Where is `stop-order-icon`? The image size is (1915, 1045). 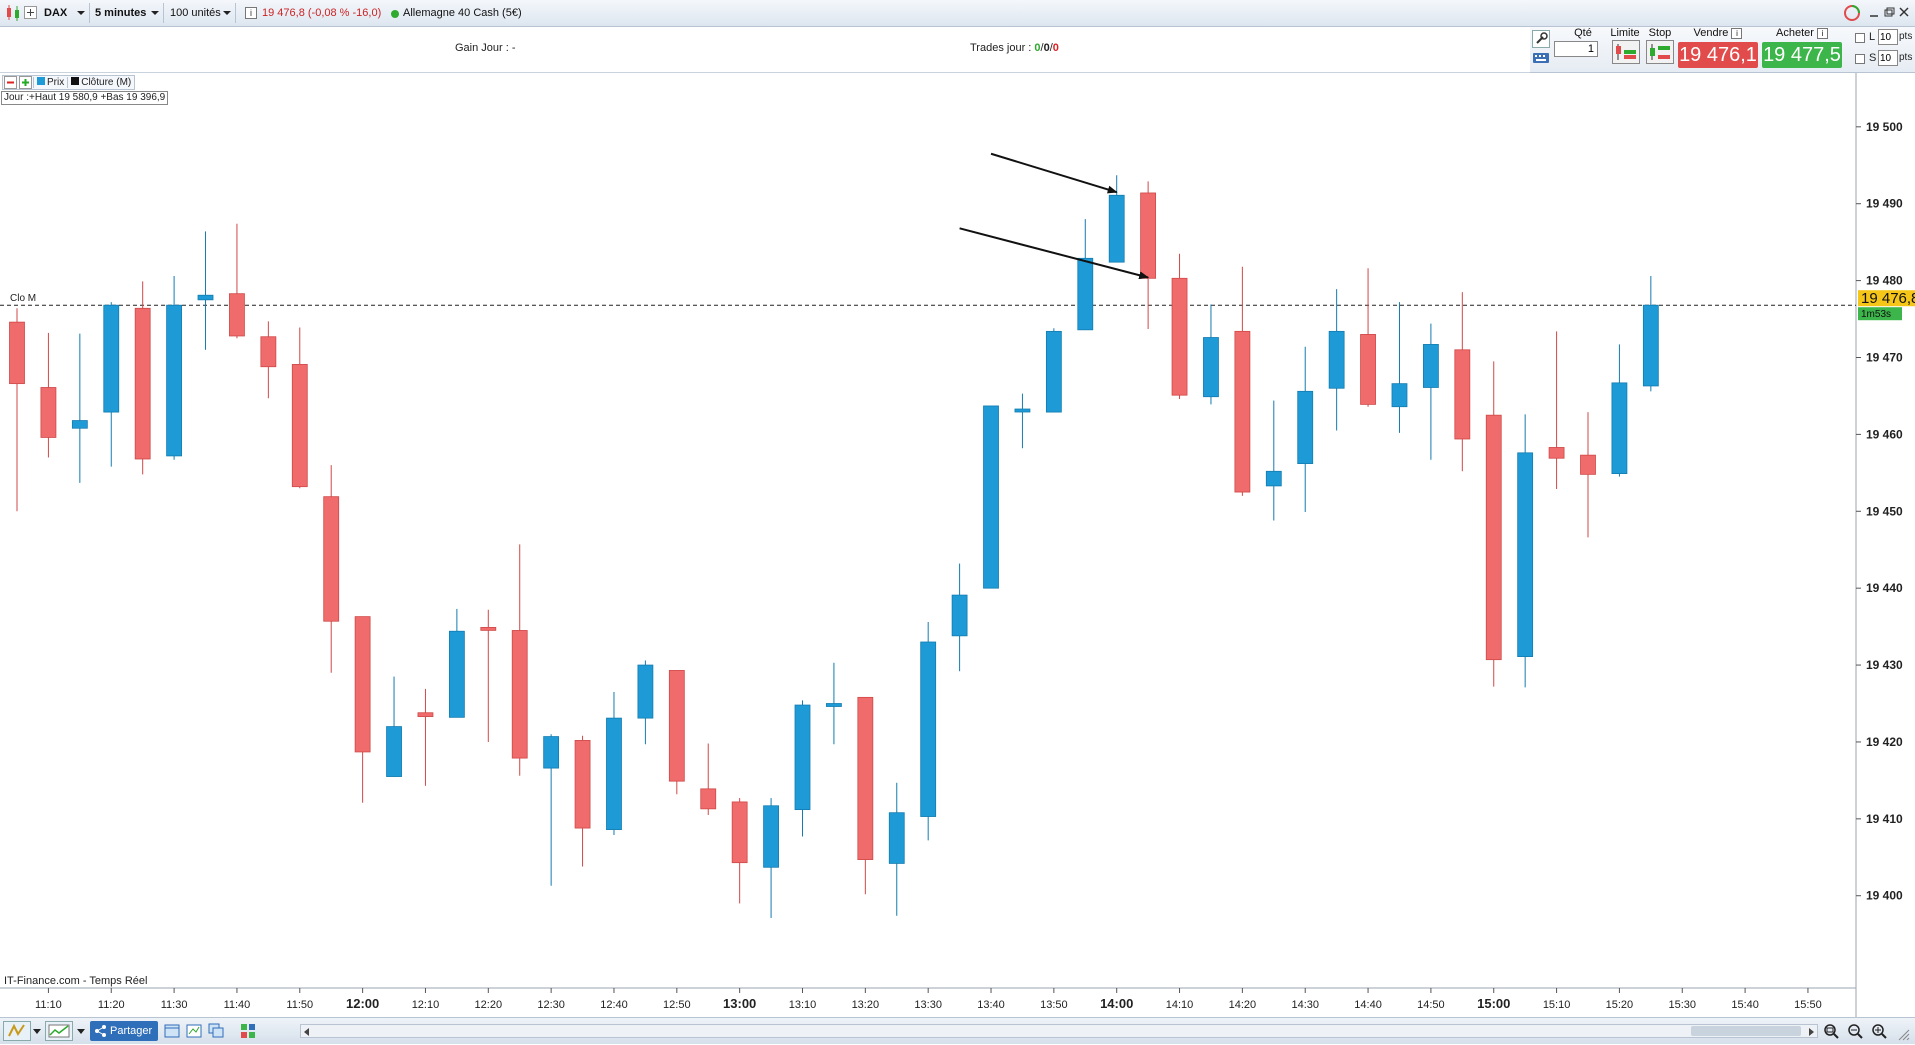 stop-order-icon is located at coordinates (1660, 52).